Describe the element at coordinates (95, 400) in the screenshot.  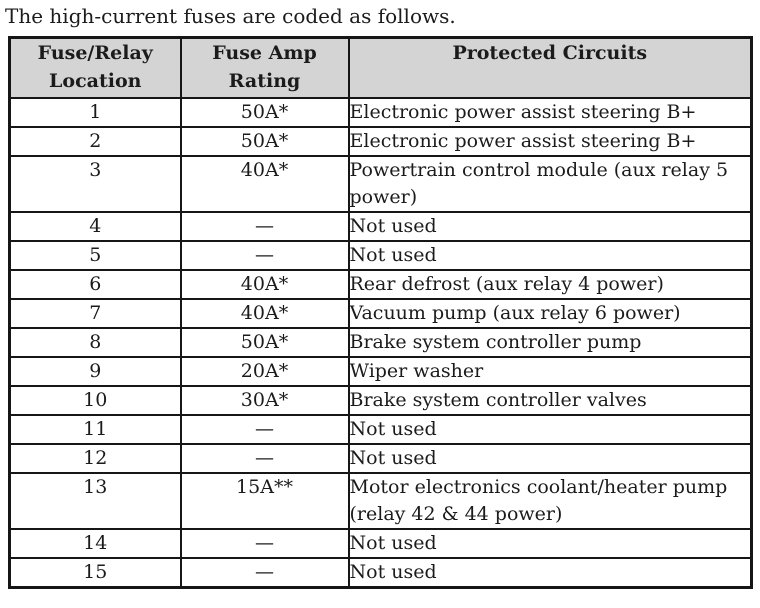
I see `cell-location: 10` at that location.